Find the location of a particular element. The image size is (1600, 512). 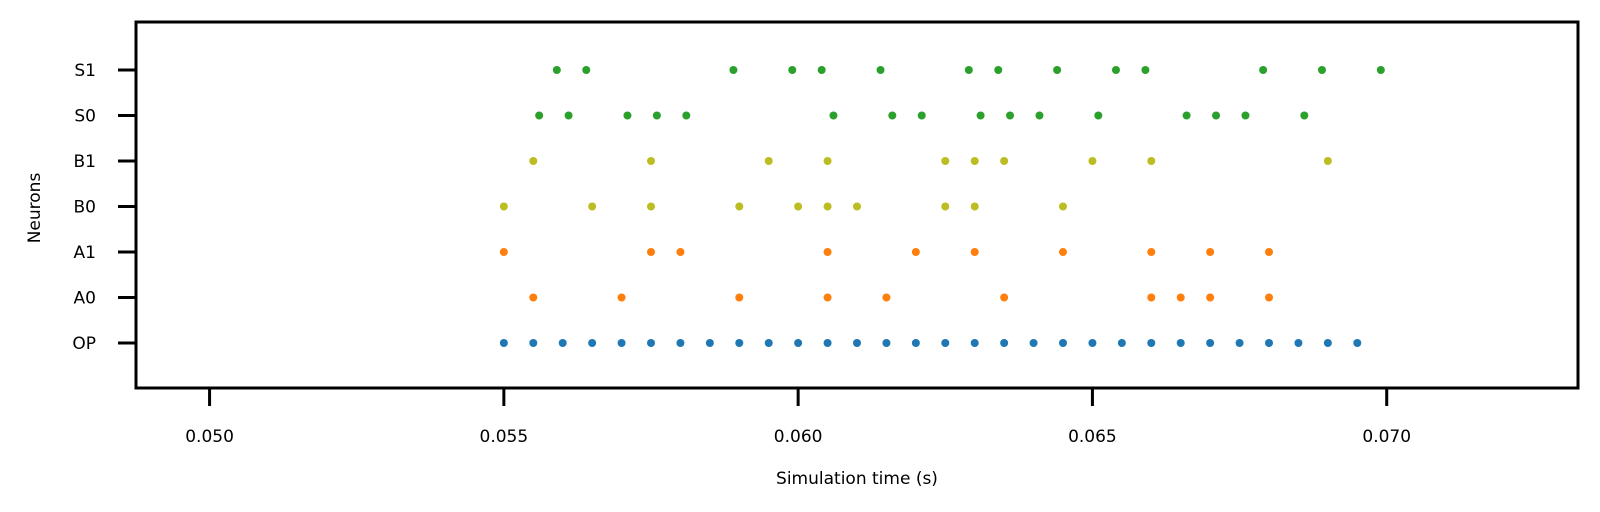

x-axis-title: Simulation time (s) is located at coordinates (857, 479).